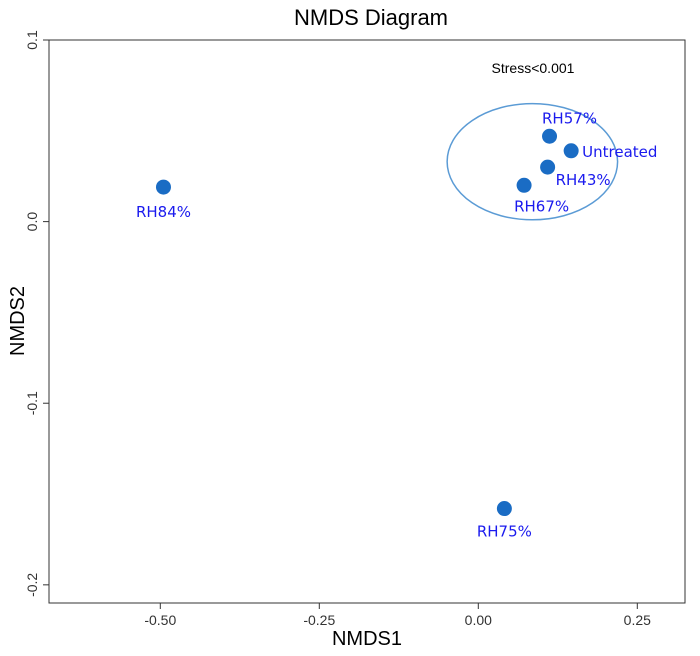  What do you see at coordinates (32, 40) in the screenshot?
I see `y-tick-label: 0.1` at bounding box center [32, 40].